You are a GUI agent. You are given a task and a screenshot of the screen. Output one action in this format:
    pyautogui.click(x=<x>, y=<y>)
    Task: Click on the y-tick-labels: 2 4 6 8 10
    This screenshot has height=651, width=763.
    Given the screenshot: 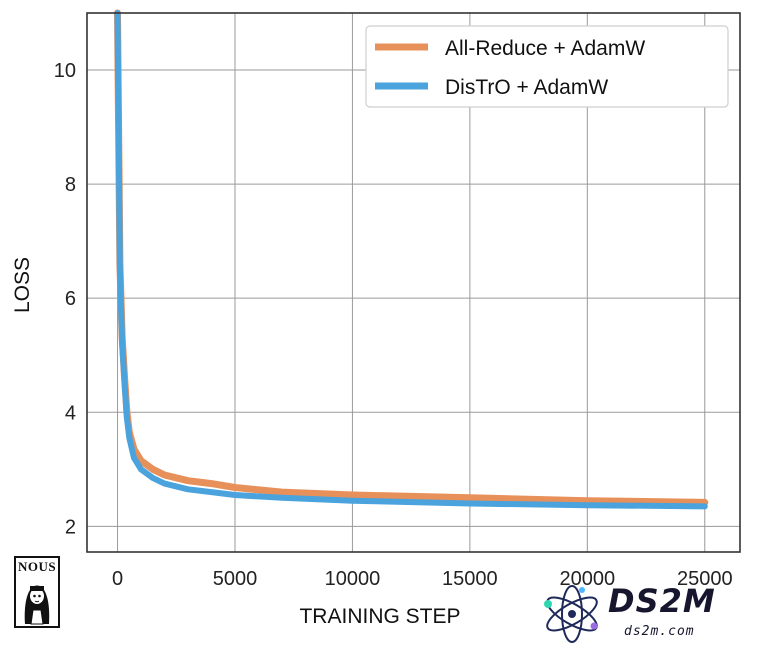 What is the action you would take?
    pyautogui.click(x=65, y=299)
    